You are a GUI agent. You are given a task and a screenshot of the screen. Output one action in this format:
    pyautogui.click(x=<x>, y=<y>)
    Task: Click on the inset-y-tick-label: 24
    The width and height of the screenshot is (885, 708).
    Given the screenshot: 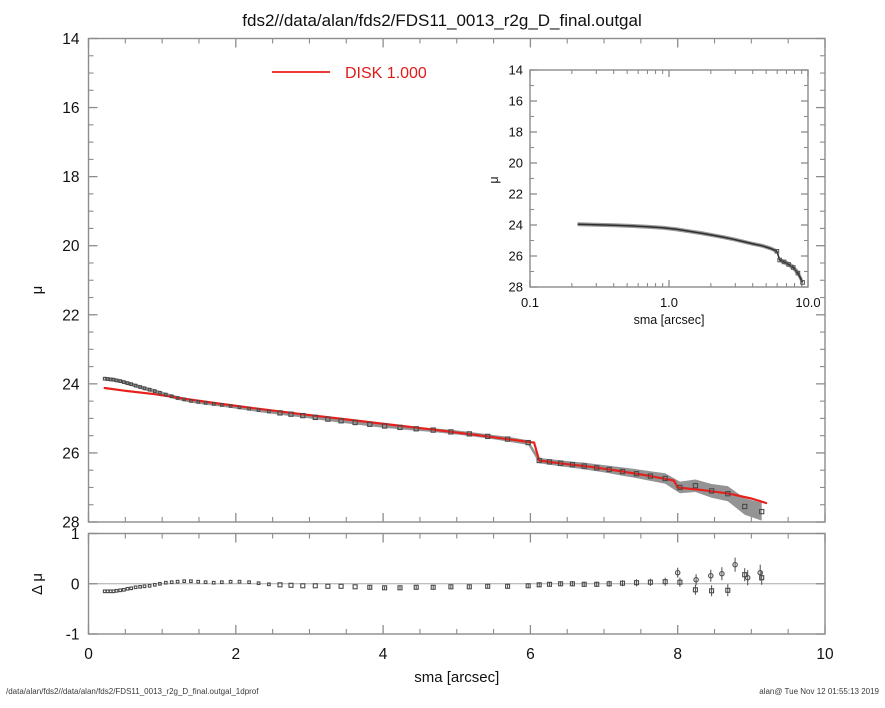 What is the action you would take?
    pyautogui.click(x=516, y=225)
    